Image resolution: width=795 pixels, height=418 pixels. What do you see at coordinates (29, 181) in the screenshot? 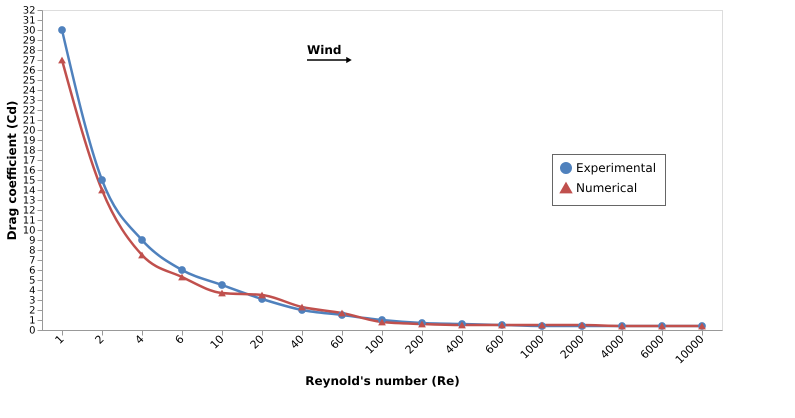
I see `y-tick-label: 15` at bounding box center [29, 181].